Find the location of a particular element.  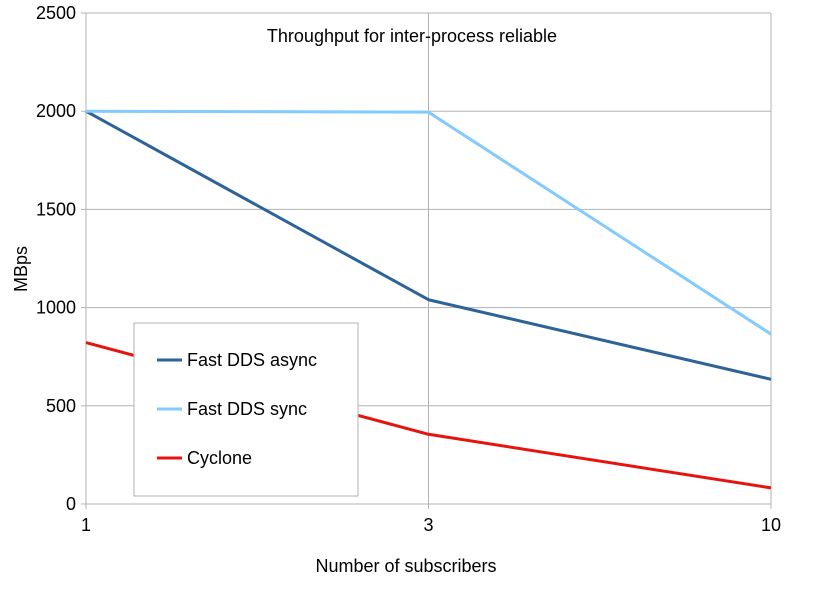

y-tick-label: 2500 is located at coordinates (56, 13).